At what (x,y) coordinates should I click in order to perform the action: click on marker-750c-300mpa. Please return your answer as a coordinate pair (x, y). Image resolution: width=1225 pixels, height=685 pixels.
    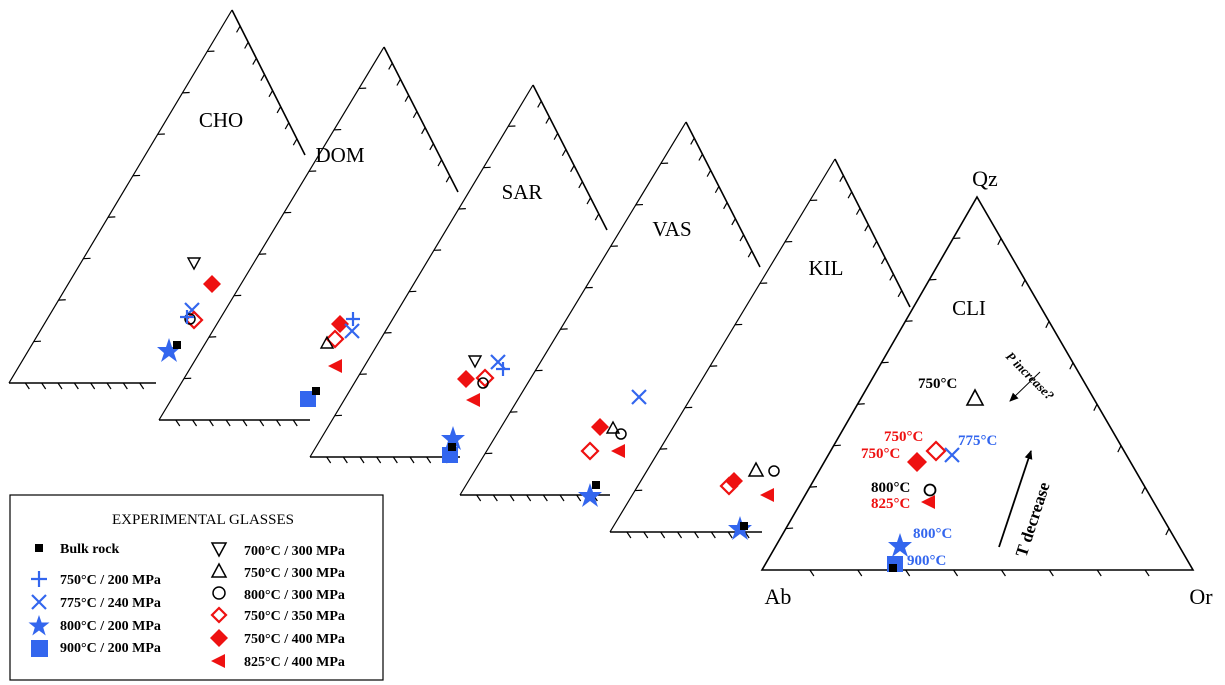
    Looking at the image, I should click on (756, 469).